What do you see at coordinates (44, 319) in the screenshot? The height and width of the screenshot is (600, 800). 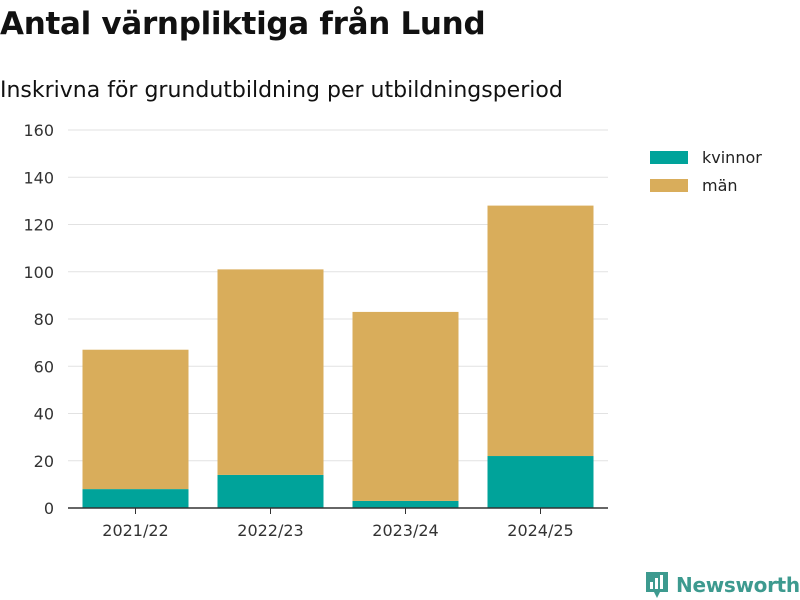 I see `y-tick-label: 80` at bounding box center [44, 319].